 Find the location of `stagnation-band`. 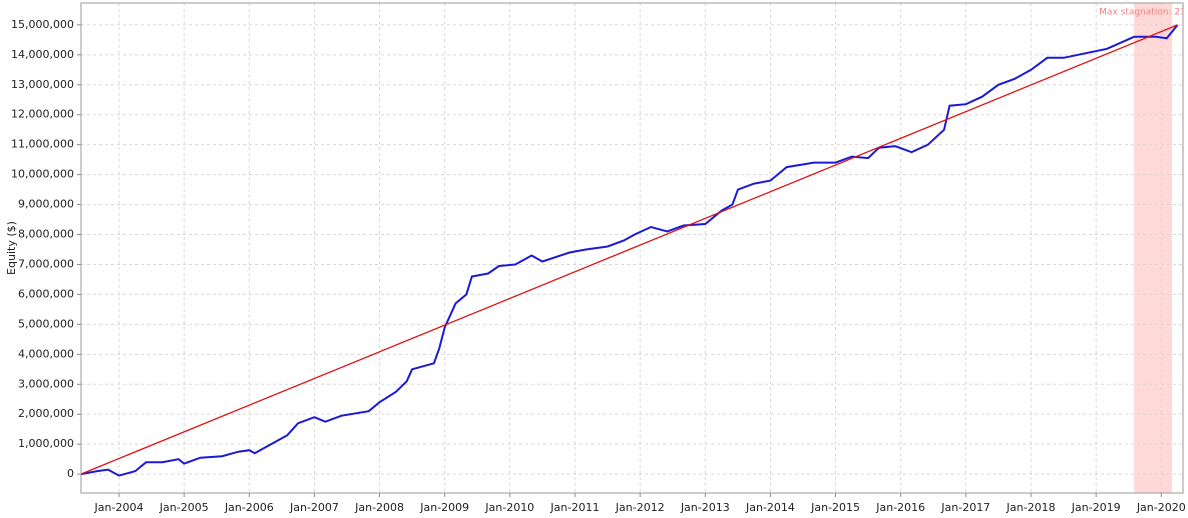

stagnation-band is located at coordinates (1153, 248).